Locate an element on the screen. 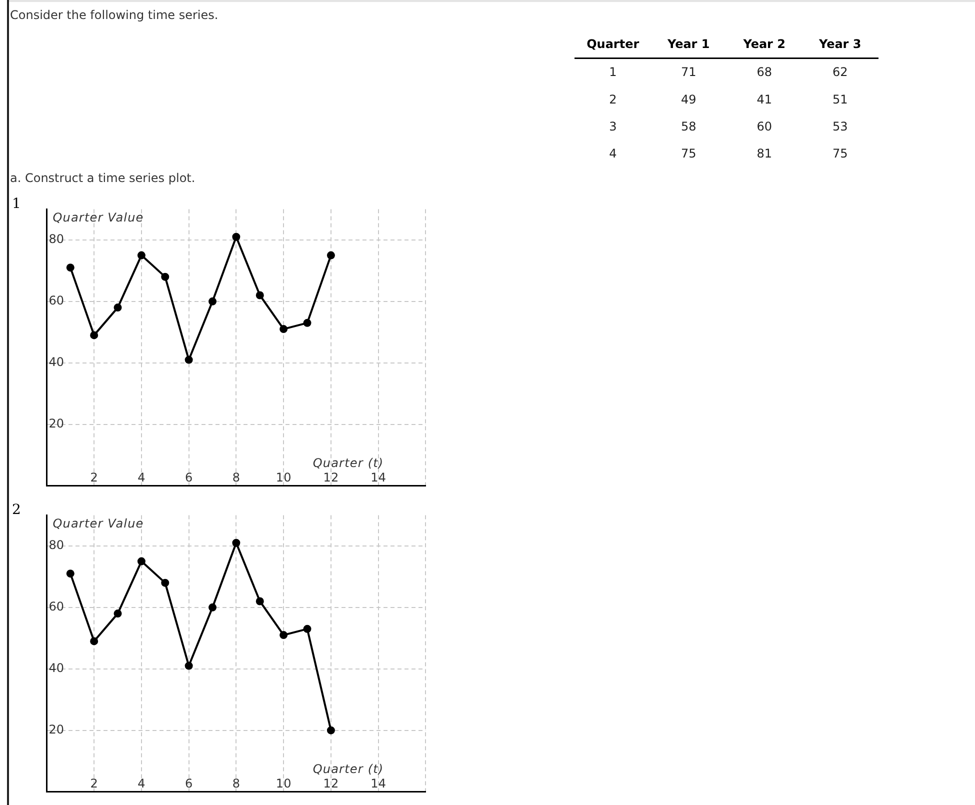  data-label: 81 is located at coordinates (764, 153).